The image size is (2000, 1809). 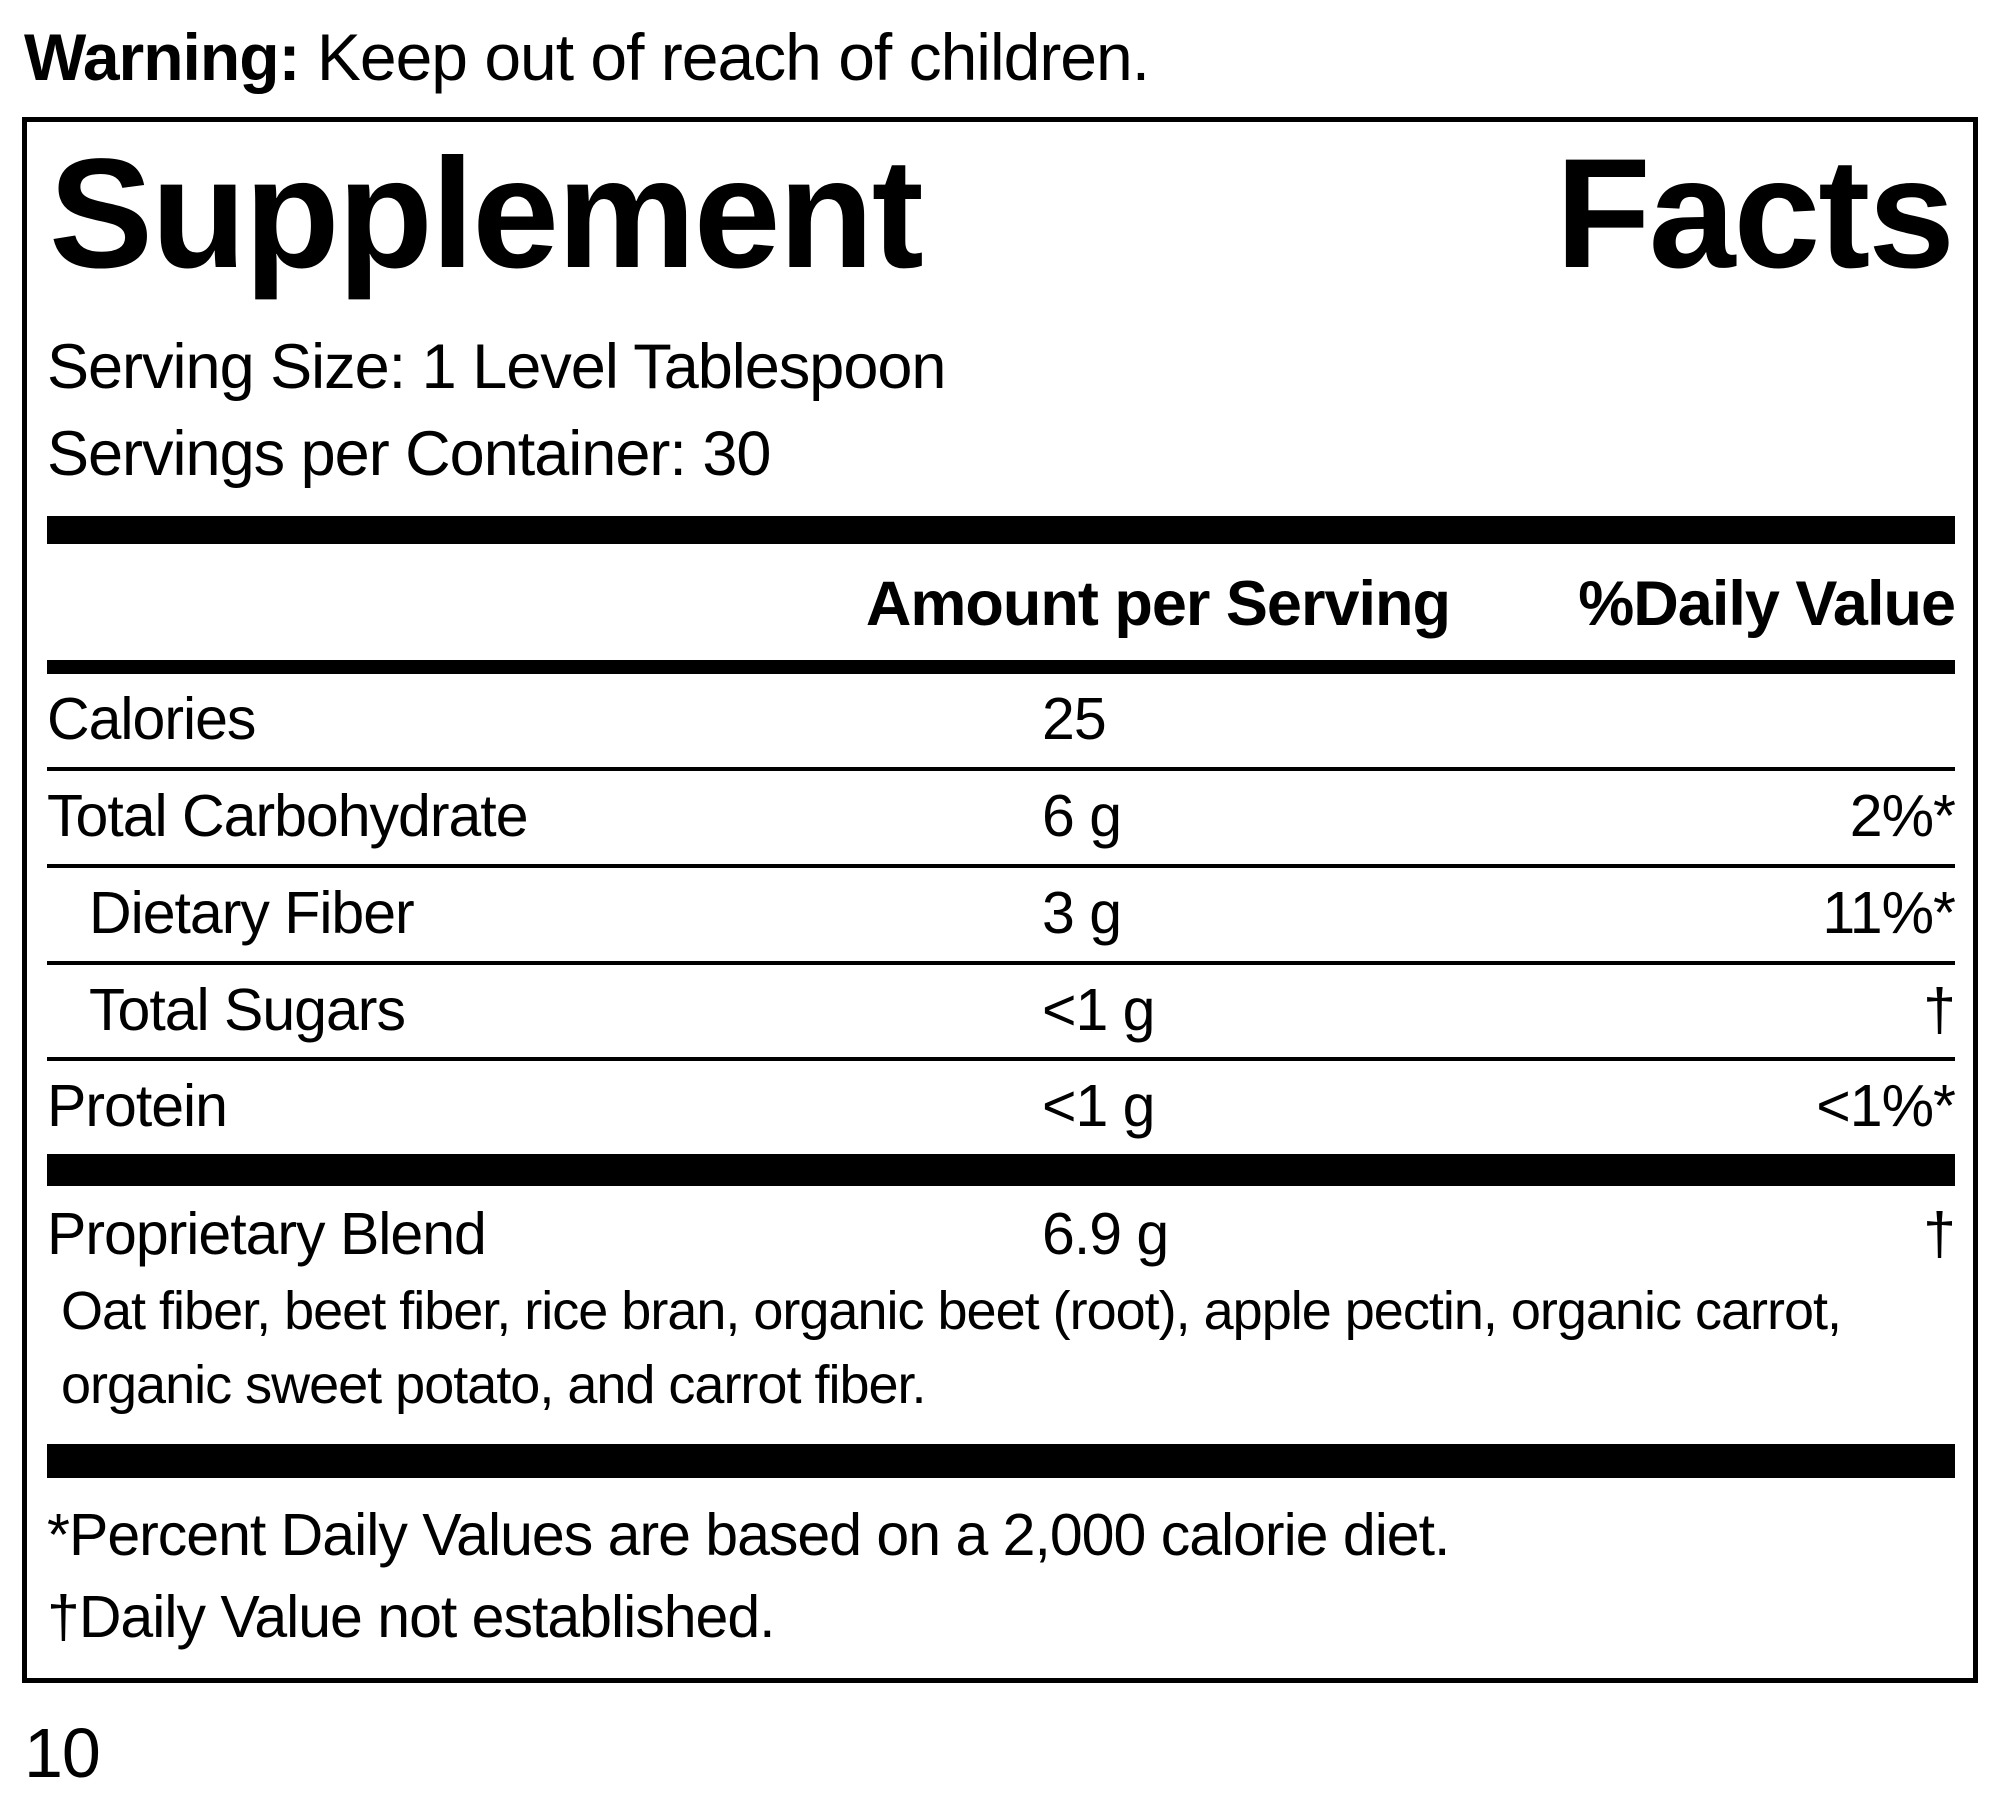 I want to click on panel-title: Supplement Facts, so click(x=1001, y=213).